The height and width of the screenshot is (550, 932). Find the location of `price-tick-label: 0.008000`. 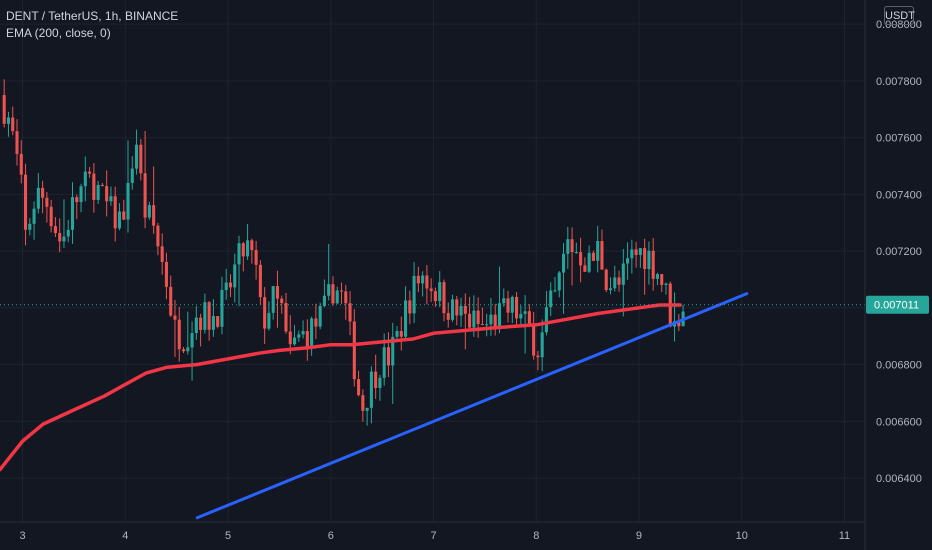

price-tick-label: 0.008000 is located at coordinates (899, 25).